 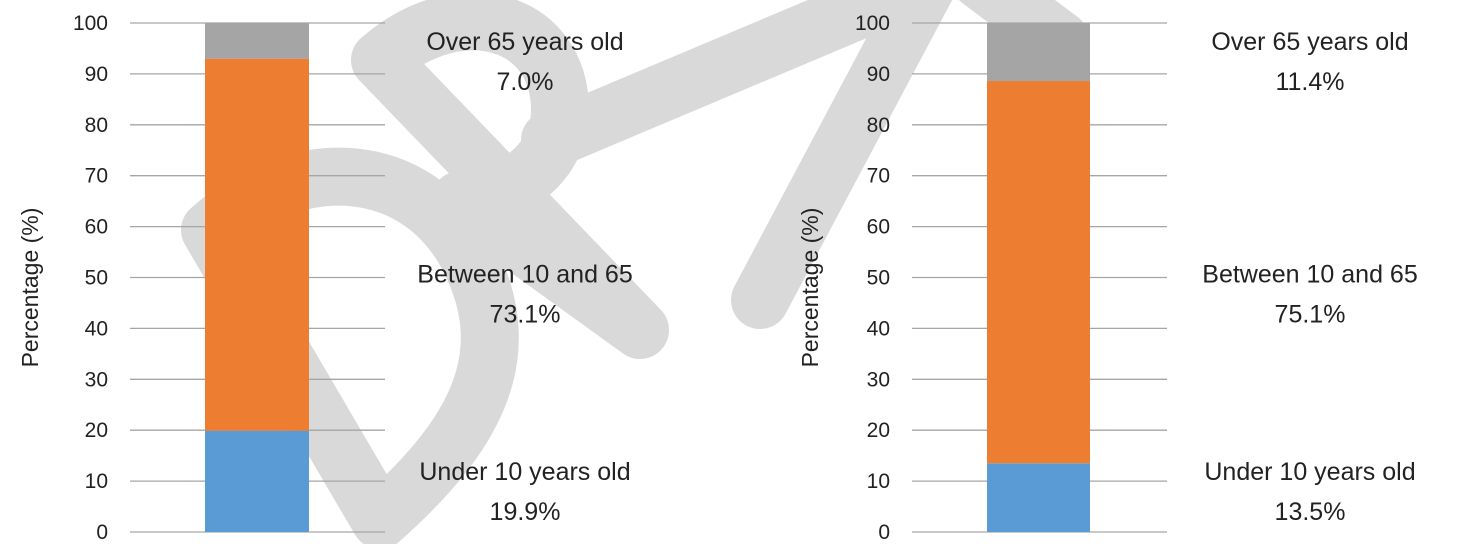 What do you see at coordinates (1310, 315) in the screenshot?
I see `segment-value-label: 75.1%` at bounding box center [1310, 315].